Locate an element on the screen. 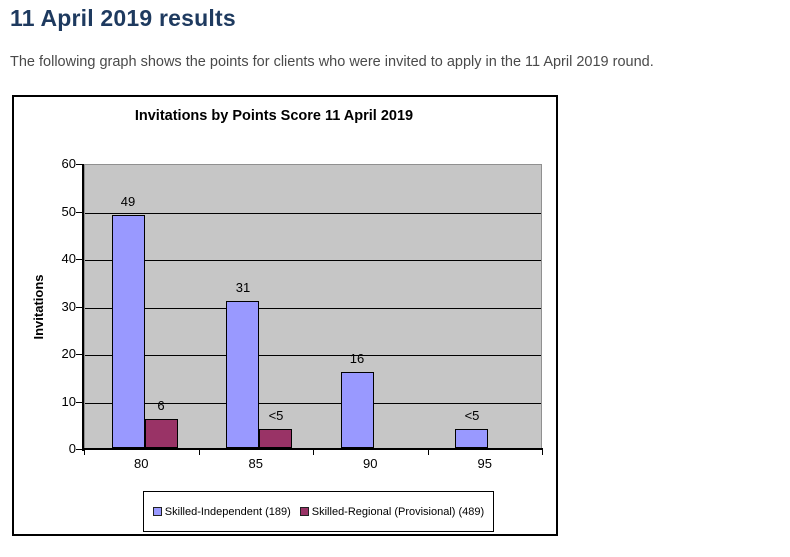 This screenshot has height=557, width=790. y-tick-label-40: 40 is located at coordinates (68, 258).